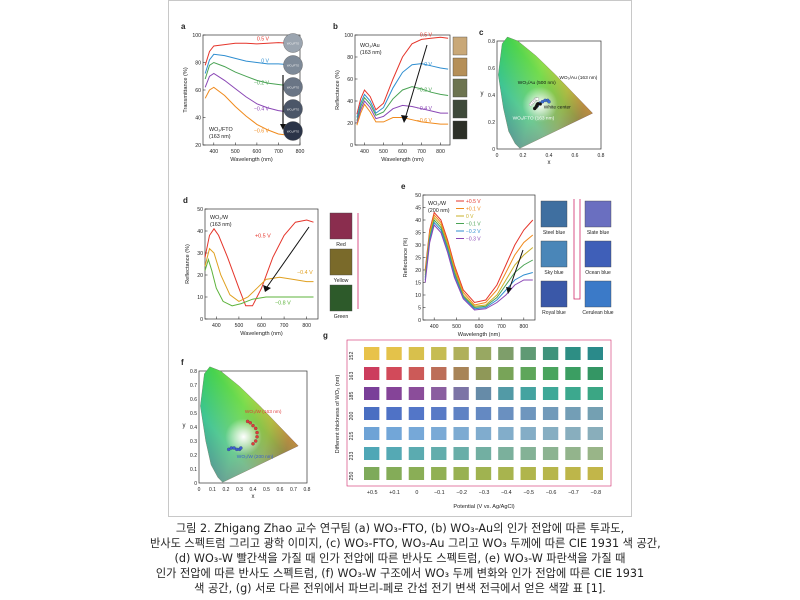 This screenshot has height=600, width=800. What do you see at coordinates (216, 326) in the screenshot?
I see `x-tick-label-d: 400` at bounding box center [216, 326].